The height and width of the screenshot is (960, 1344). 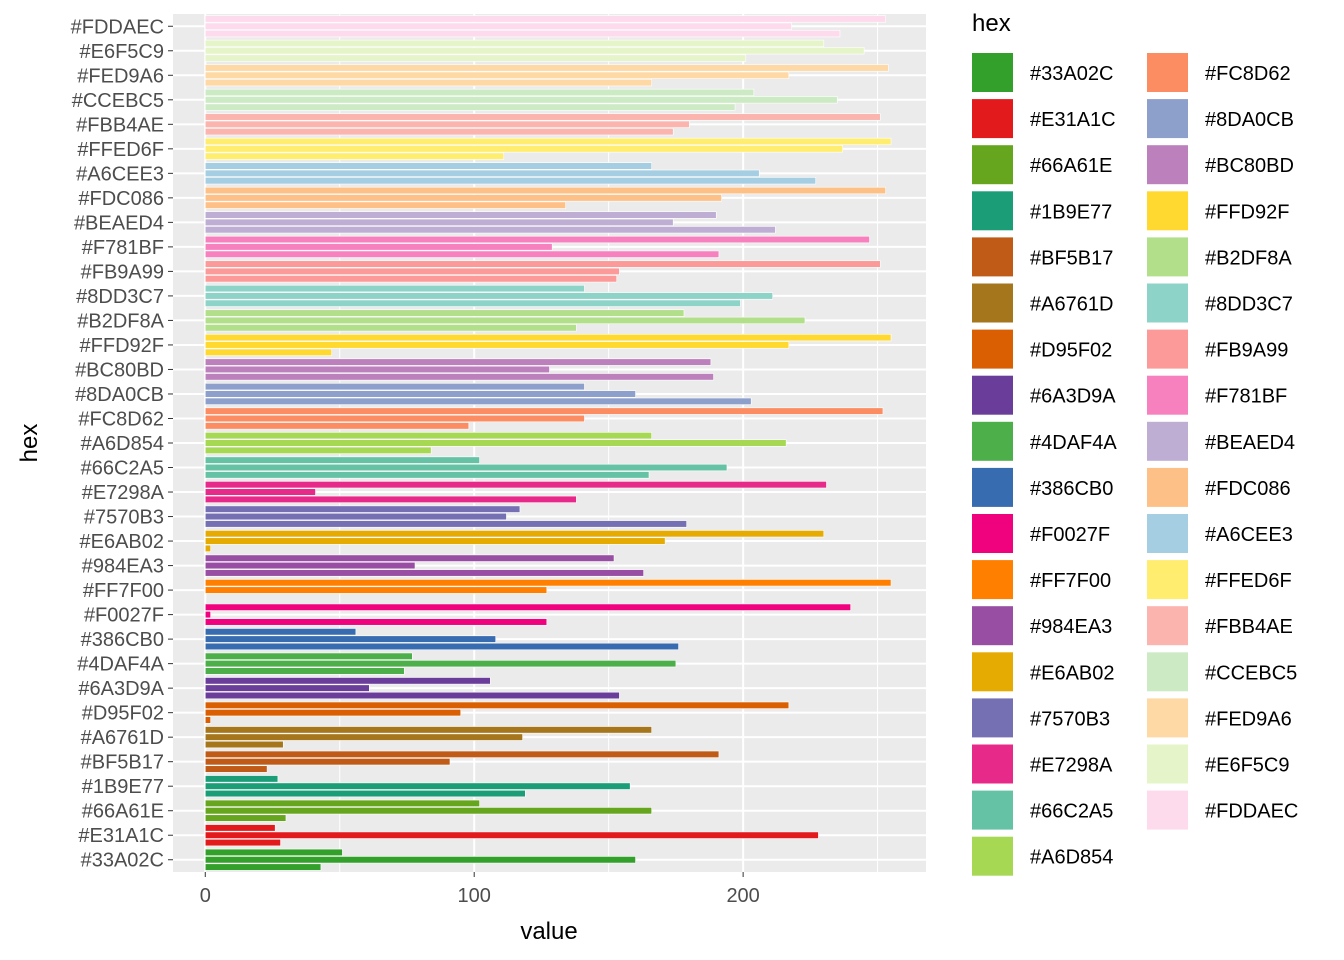 What do you see at coordinates (123, 248) in the screenshot?
I see `y-tick-label: #F781BF` at bounding box center [123, 248].